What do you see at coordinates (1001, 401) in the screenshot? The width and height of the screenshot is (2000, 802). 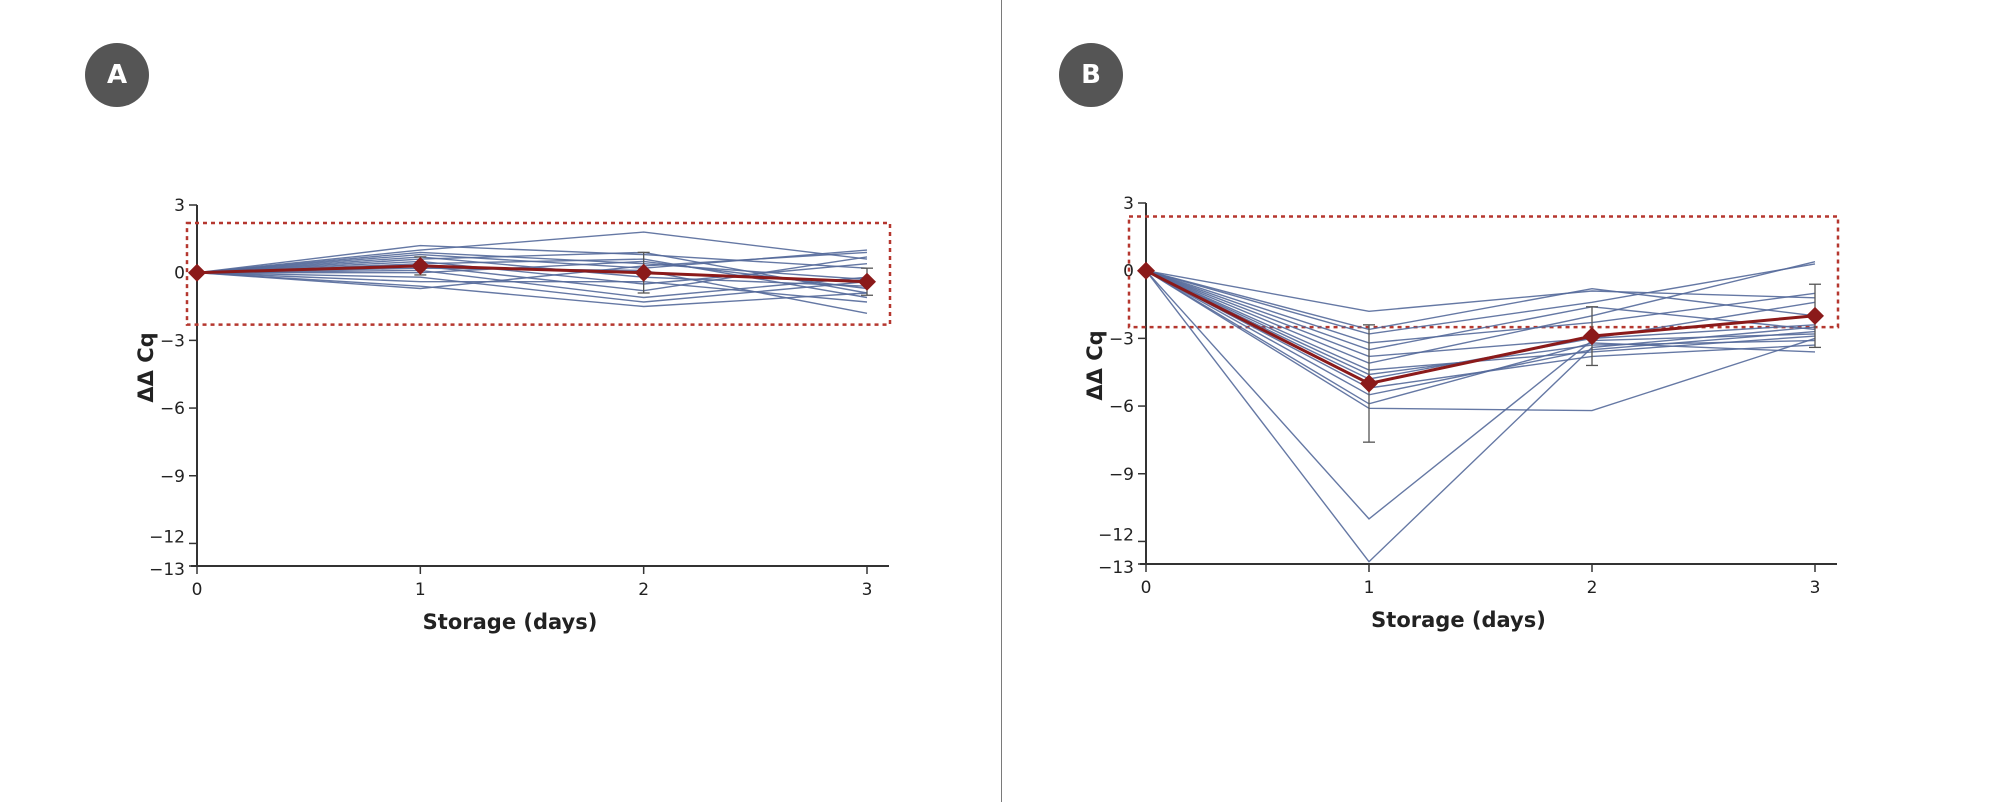 I see `panel-divider` at bounding box center [1001, 401].